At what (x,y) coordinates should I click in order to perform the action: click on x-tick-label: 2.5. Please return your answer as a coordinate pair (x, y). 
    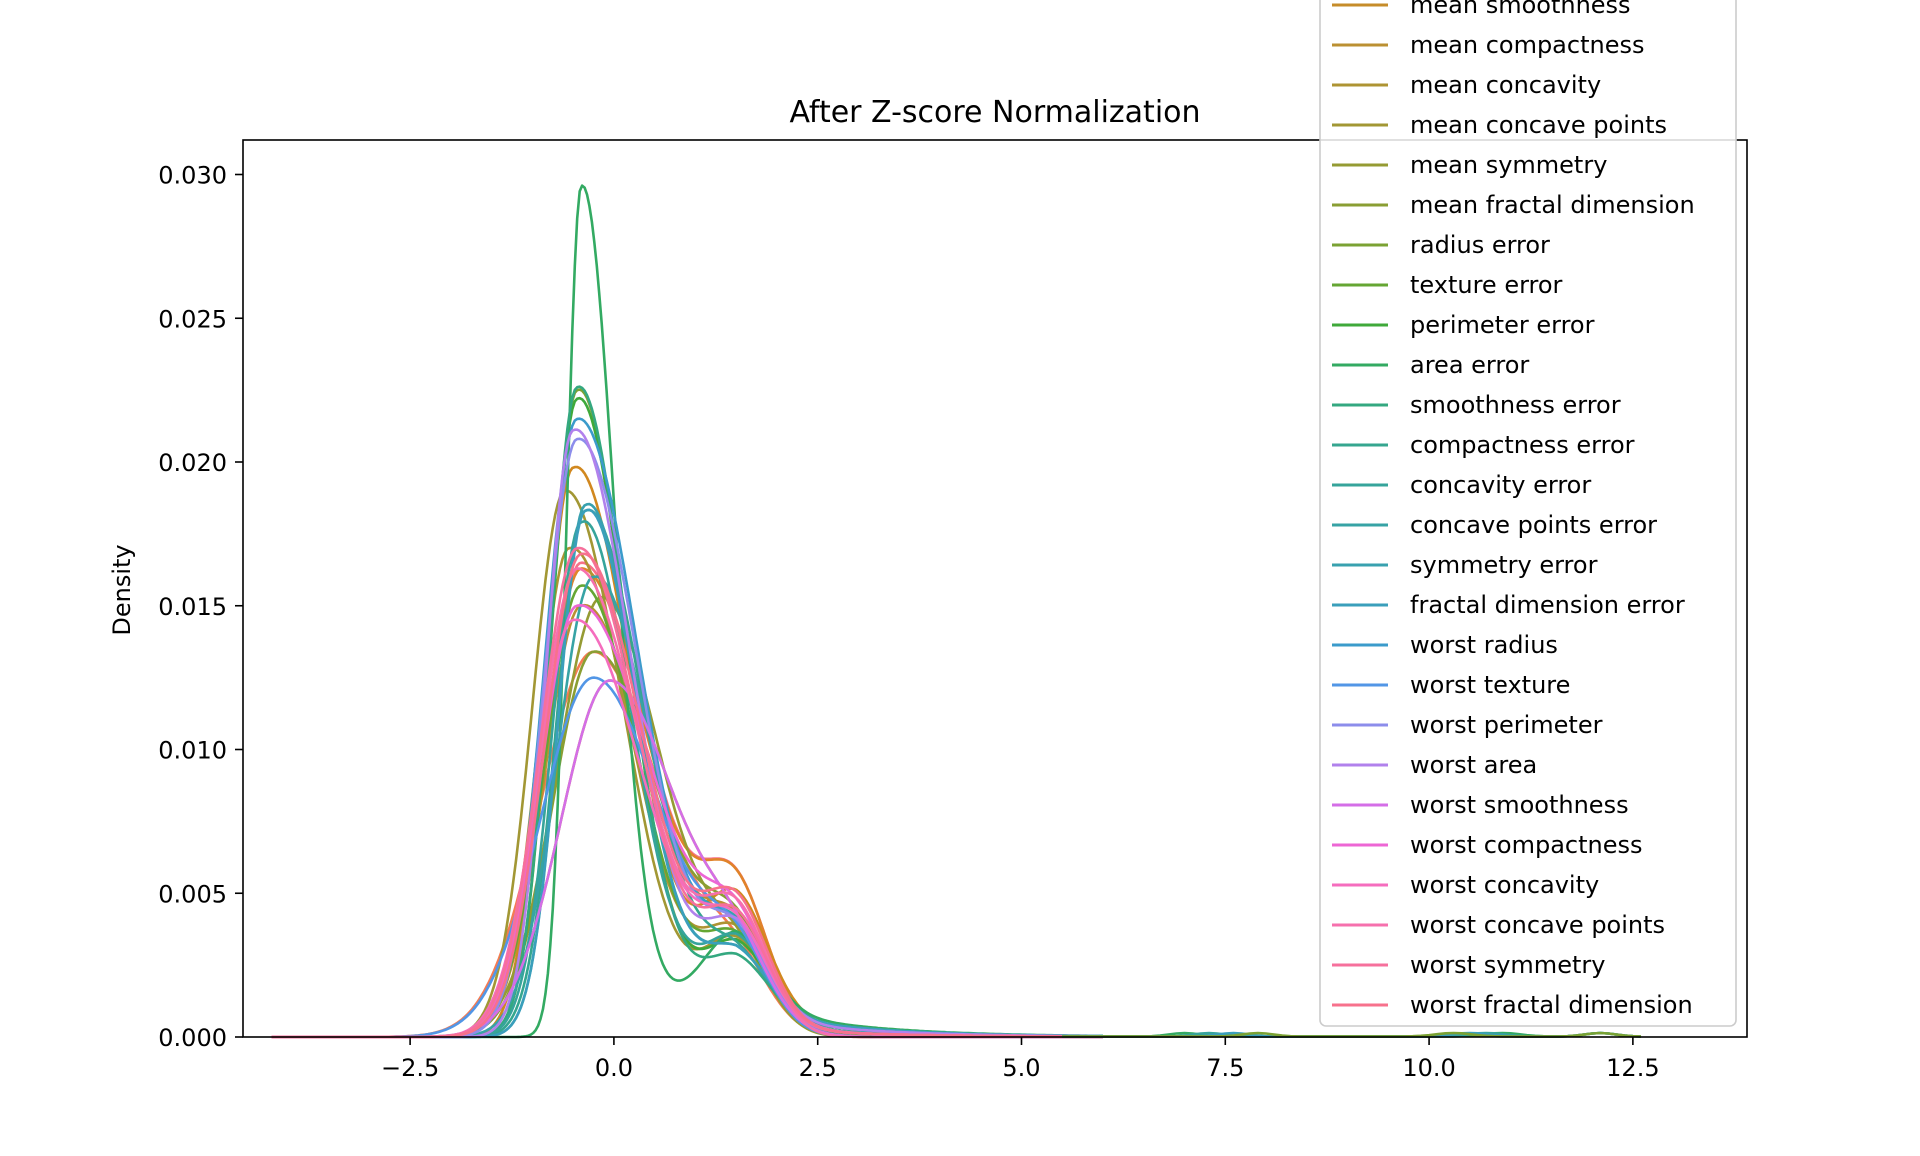
    Looking at the image, I should click on (818, 1068).